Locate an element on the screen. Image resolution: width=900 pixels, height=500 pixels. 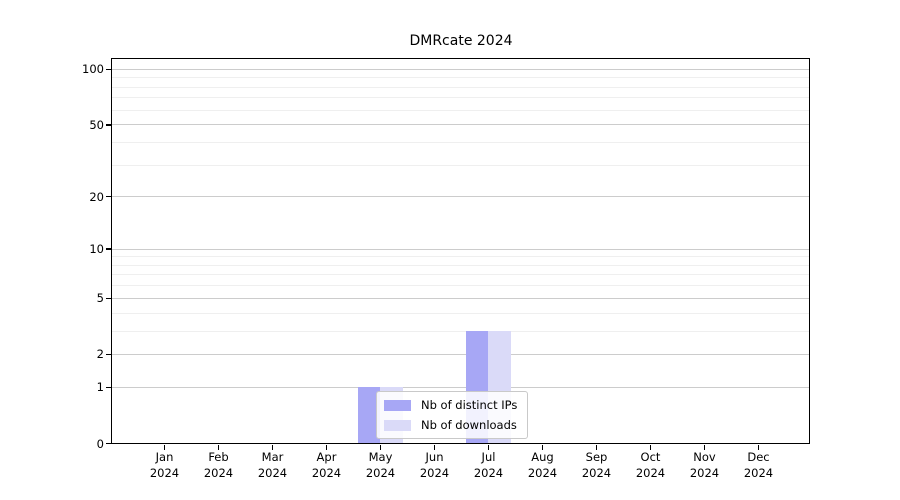
x-tick-label-oct: Oct 2024 is located at coordinates (651, 465).